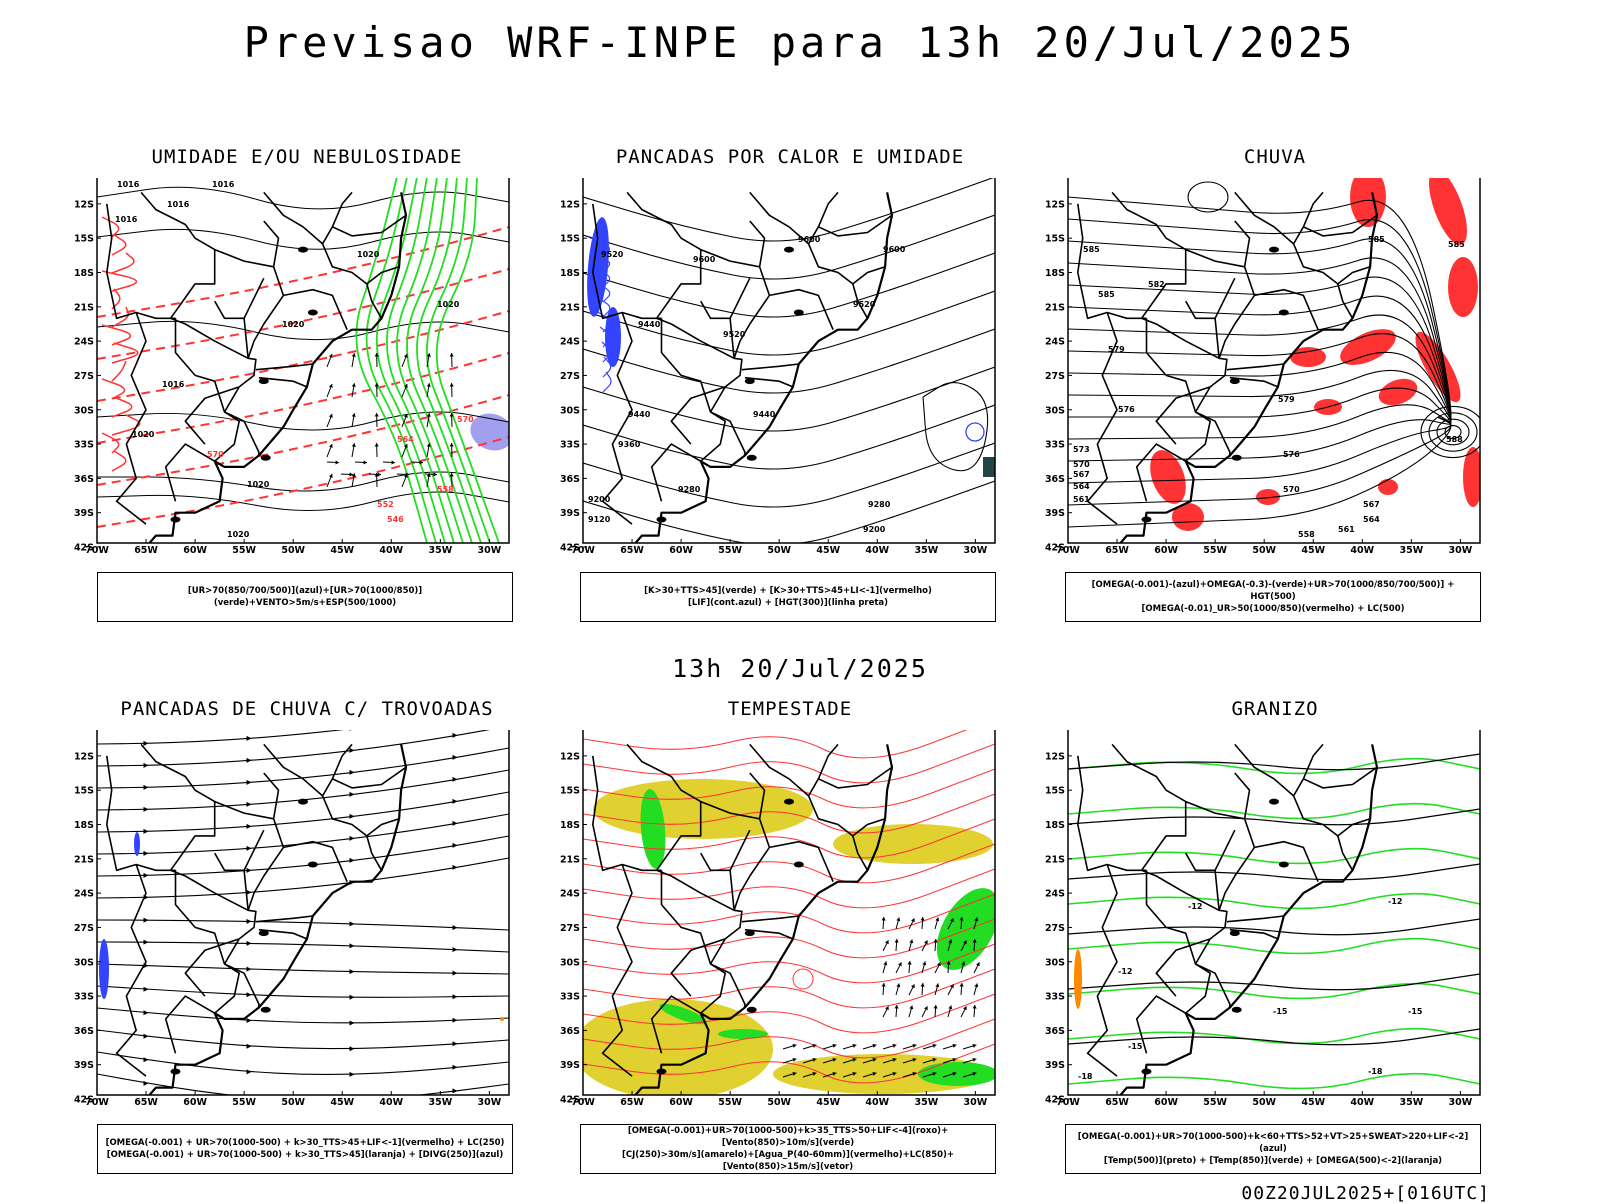  What do you see at coordinates (84, 894) in the screenshot?
I see `y-tick-label: 24S` at bounding box center [84, 894].